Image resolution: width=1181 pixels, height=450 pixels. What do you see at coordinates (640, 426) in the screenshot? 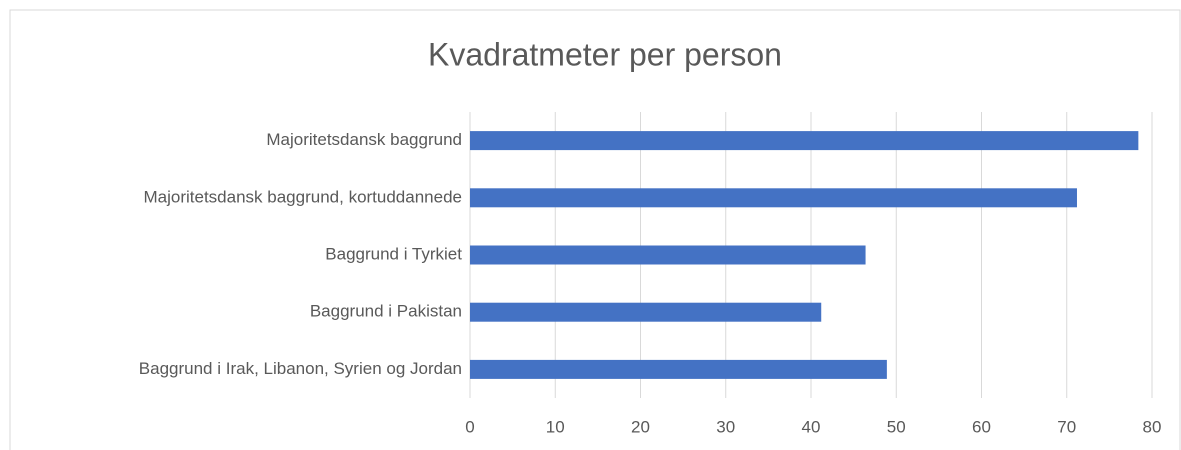
I see `x-tick-label: 20` at bounding box center [640, 426].